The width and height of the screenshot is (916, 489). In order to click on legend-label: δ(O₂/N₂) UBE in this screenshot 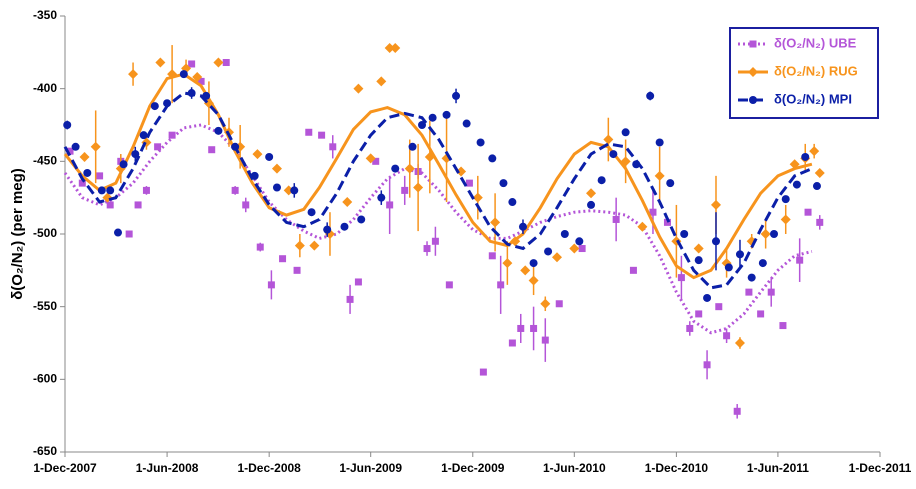, I will do `click(815, 42)`.